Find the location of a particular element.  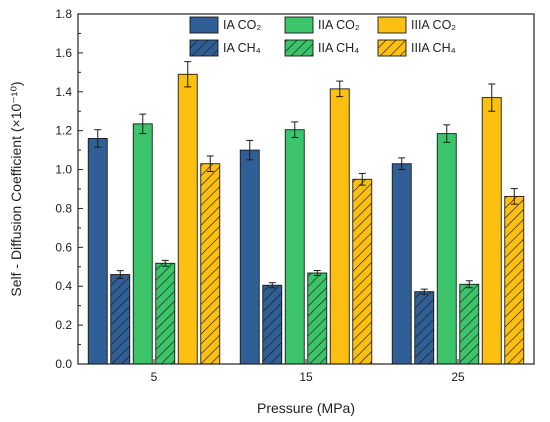

x-axis-title: Pressure (MPa) is located at coordinates (306, 408).